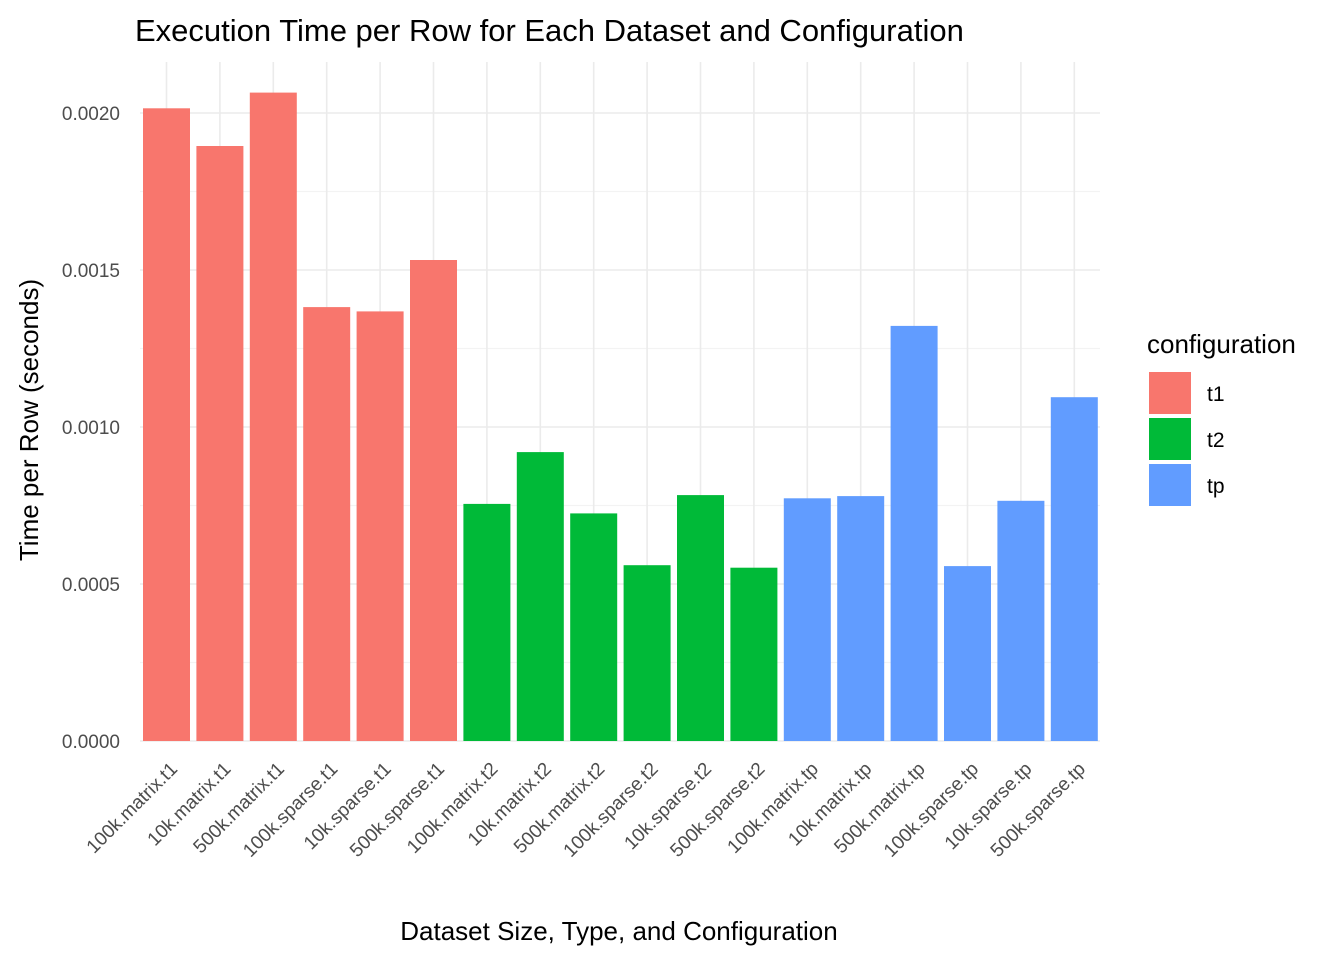  Describe the element at coordinates (1221, 417) in the screenshot. I see `legend: configuration t1 t2 tp` at that location.